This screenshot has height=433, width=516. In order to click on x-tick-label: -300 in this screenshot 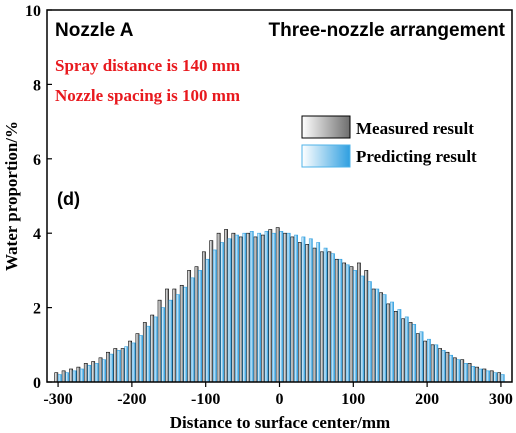, I will do `click(57, 399)`.